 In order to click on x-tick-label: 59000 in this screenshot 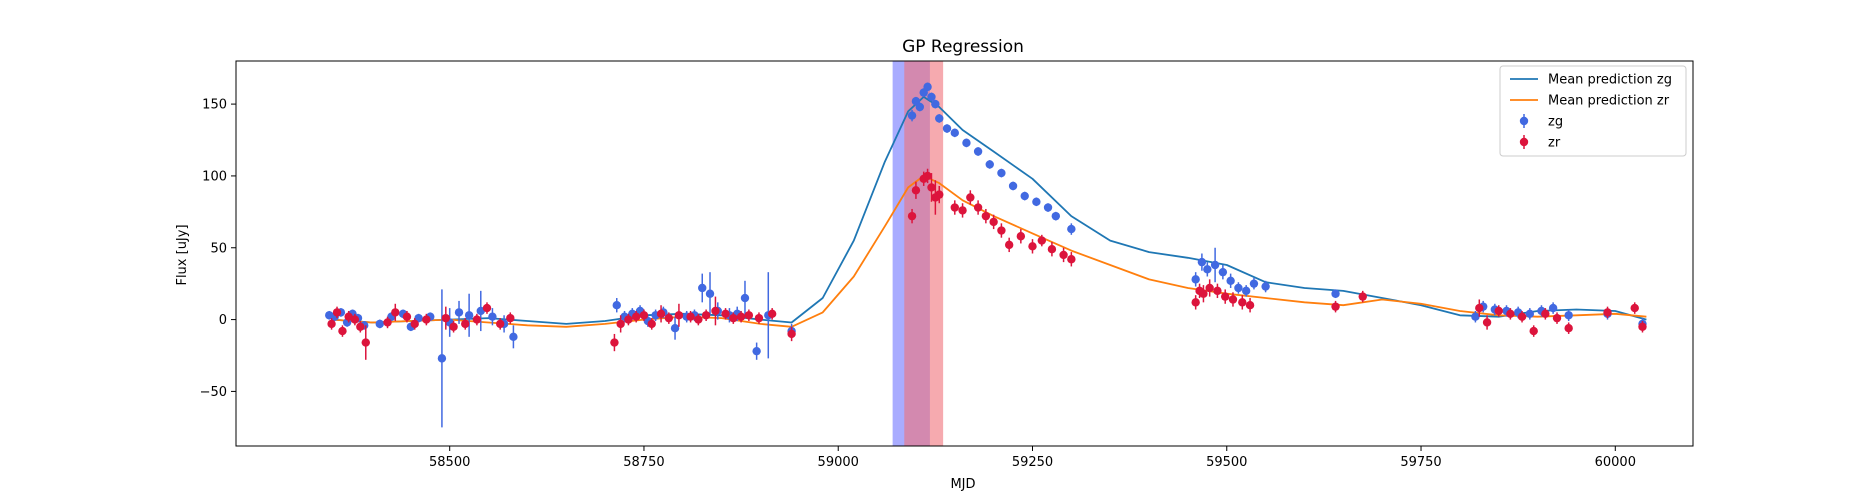, I will do `click(838, 462)`.